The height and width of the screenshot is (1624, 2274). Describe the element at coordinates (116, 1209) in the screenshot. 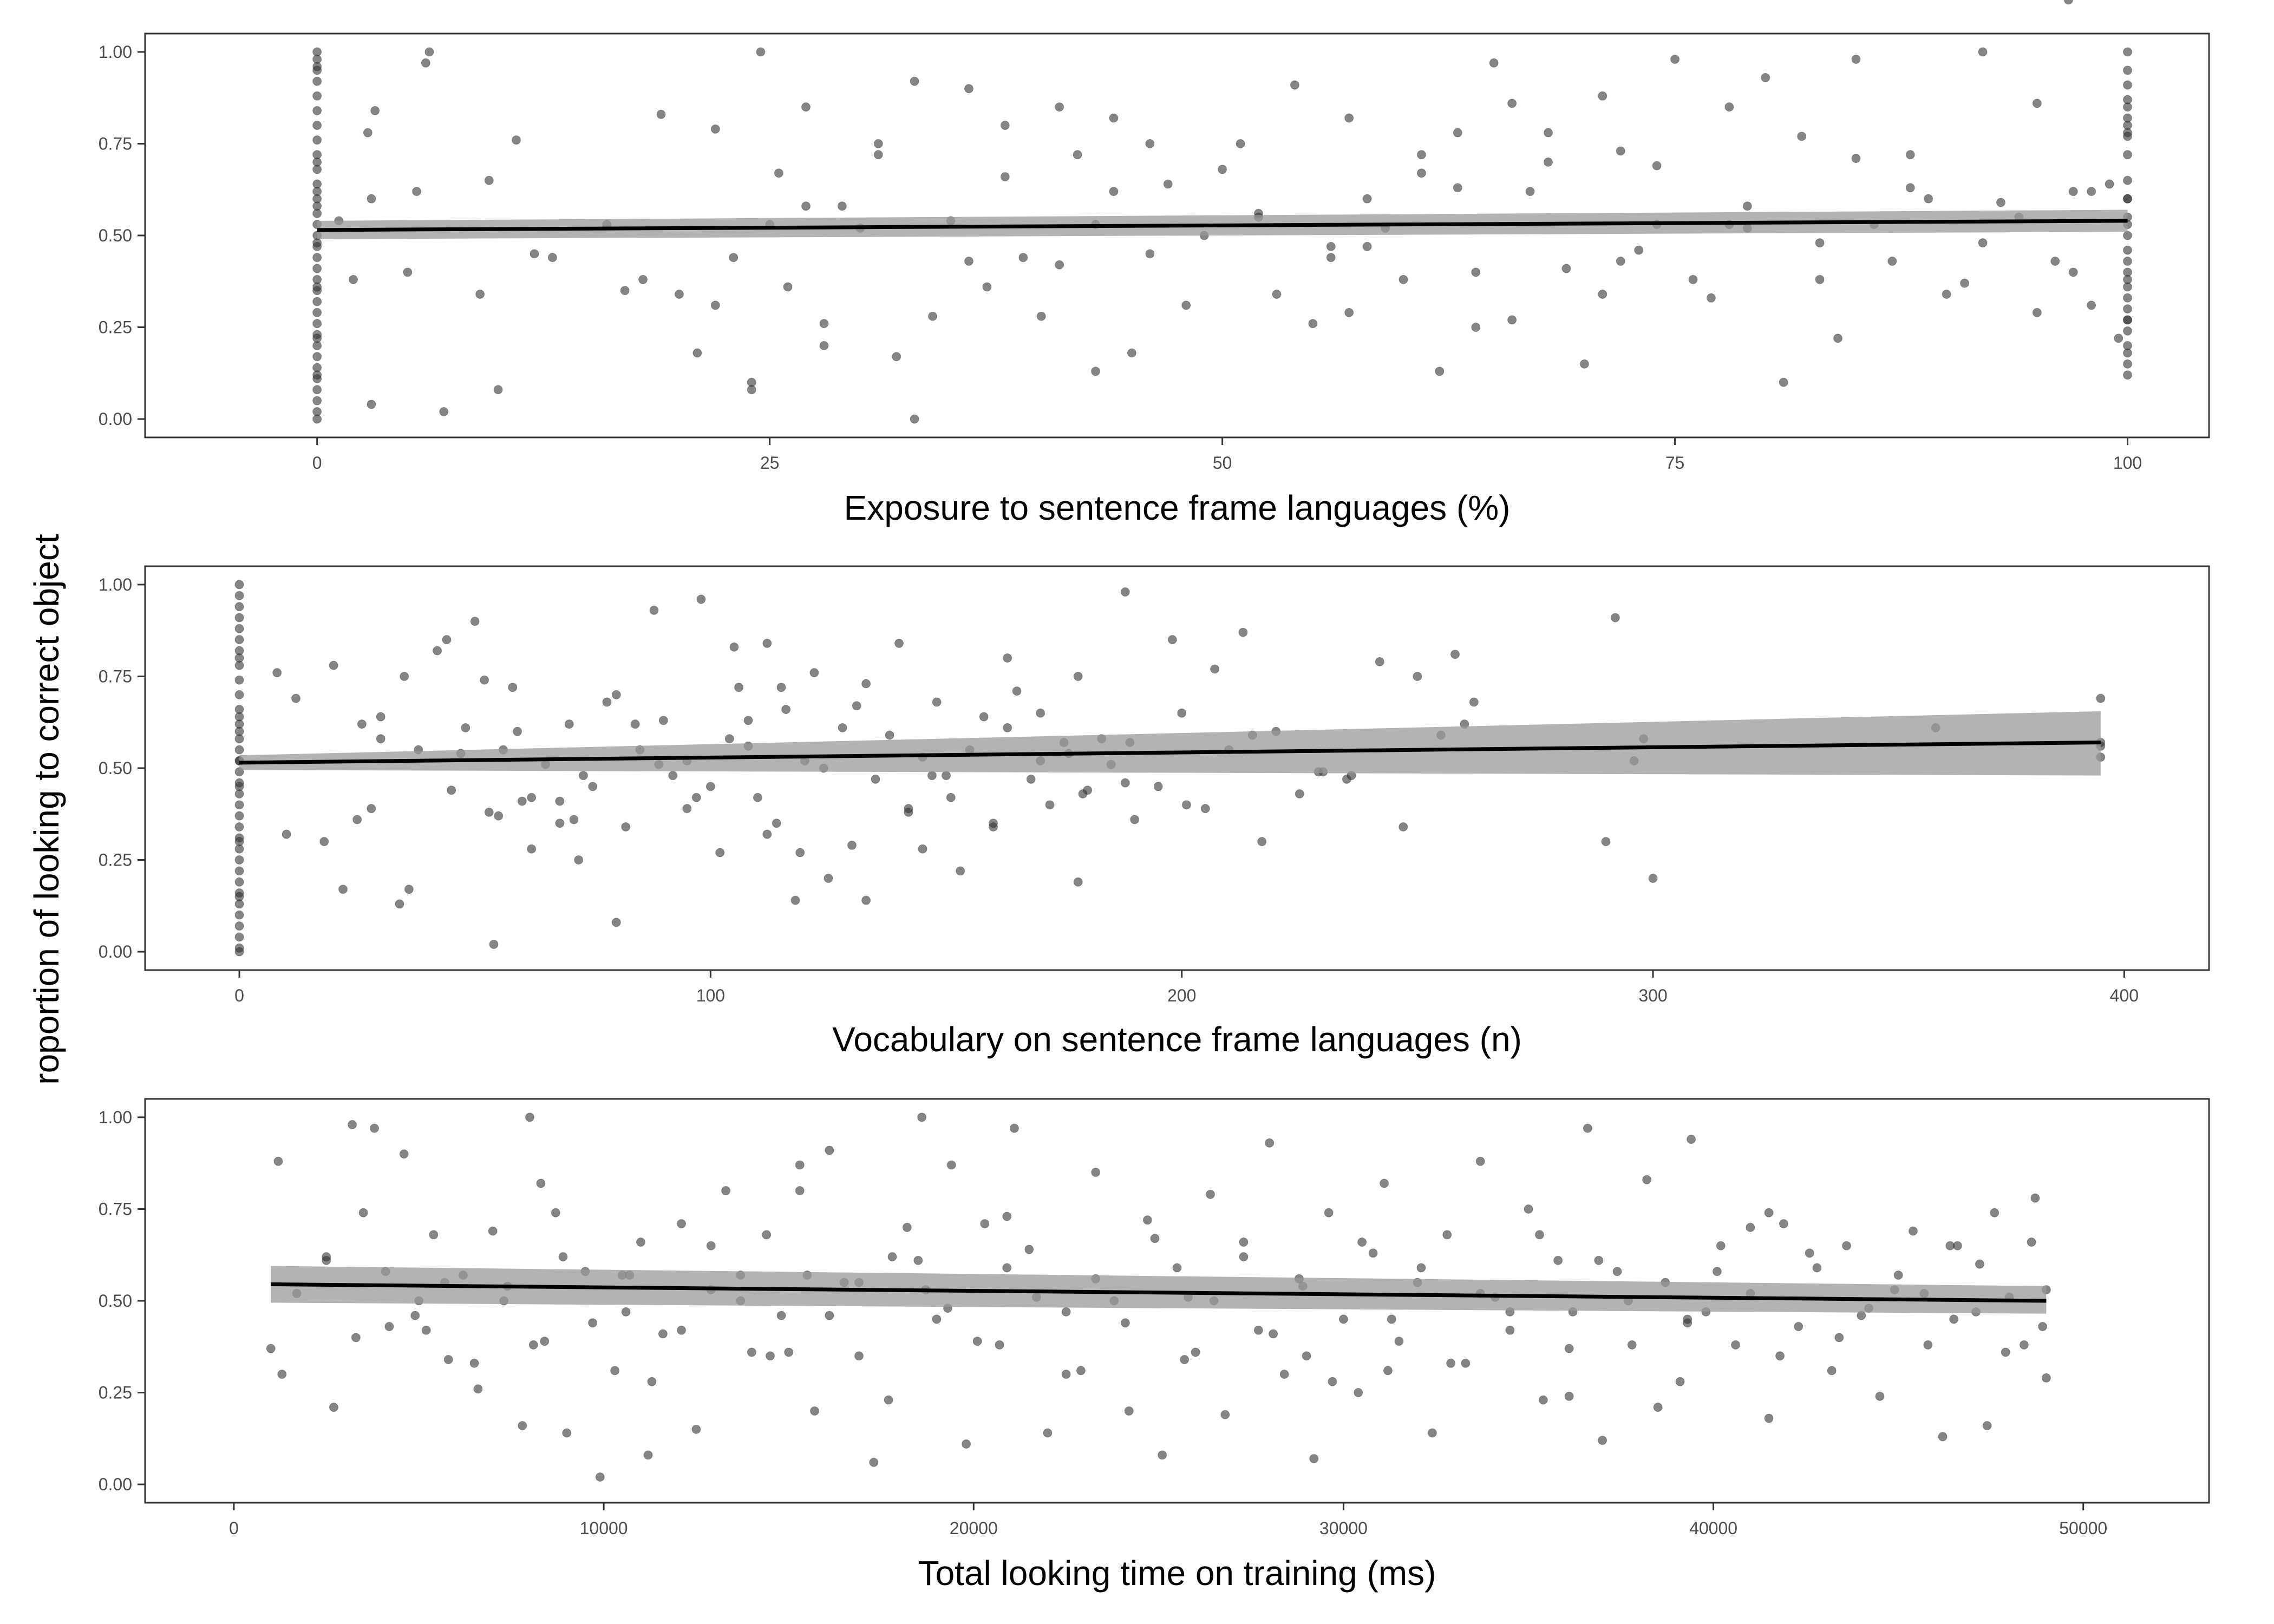

I see `y-tick-label: 0.75` at that location.